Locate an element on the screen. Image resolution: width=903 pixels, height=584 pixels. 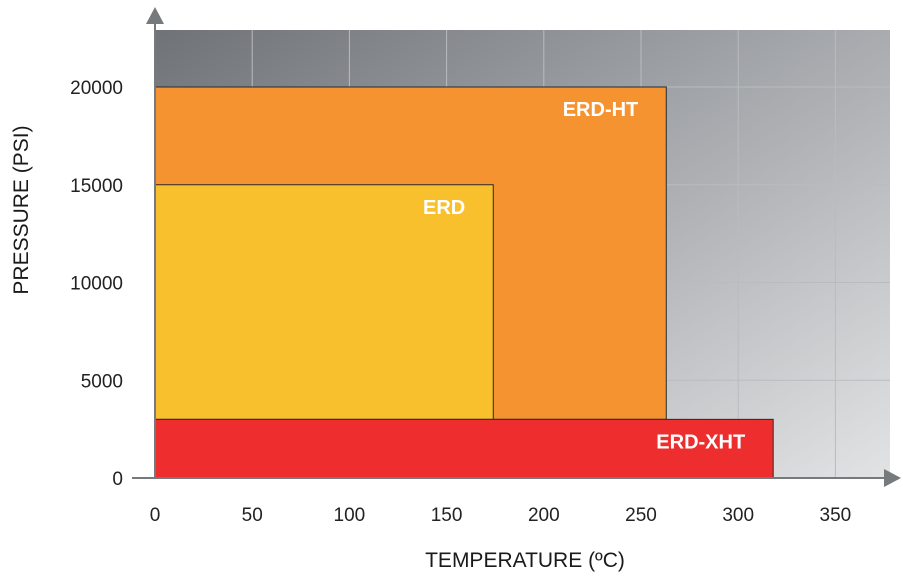
region-label-erd: ERD is located at coordinates (444, 208).